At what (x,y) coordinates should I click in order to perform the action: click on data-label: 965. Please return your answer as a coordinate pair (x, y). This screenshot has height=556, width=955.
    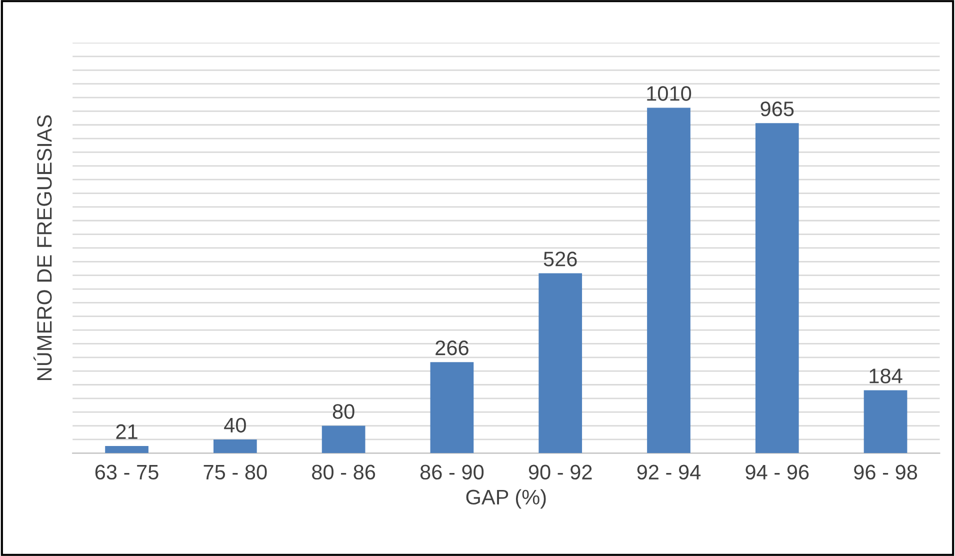
    Looking at the image, I should click on (777, 109).